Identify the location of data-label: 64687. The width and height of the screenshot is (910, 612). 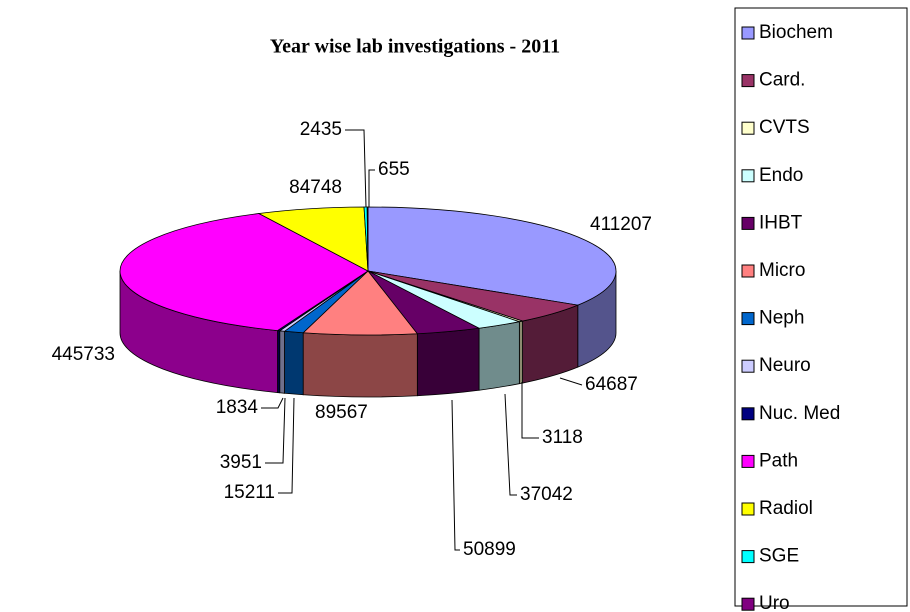
(611, 384).